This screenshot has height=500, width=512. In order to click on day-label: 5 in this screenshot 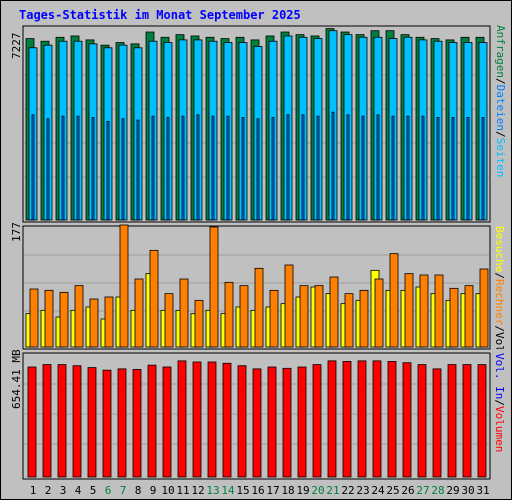, I will do `click(93, 490)`.